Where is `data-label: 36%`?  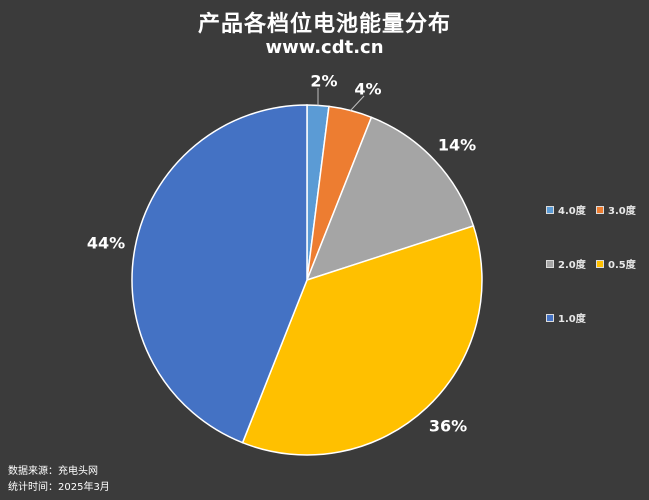
data-label: 36% is located at coordinates (448, 426).